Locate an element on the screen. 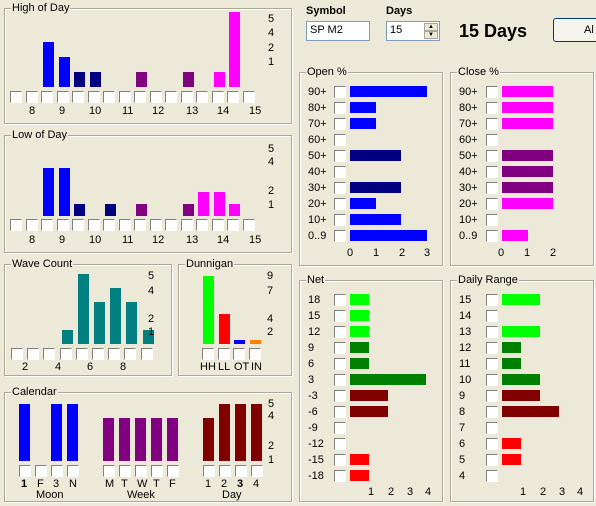 The height and width of the screenshot is (506, 596). days-spinner: 15 ▲ ▼ is located at coordinates (413, 31).